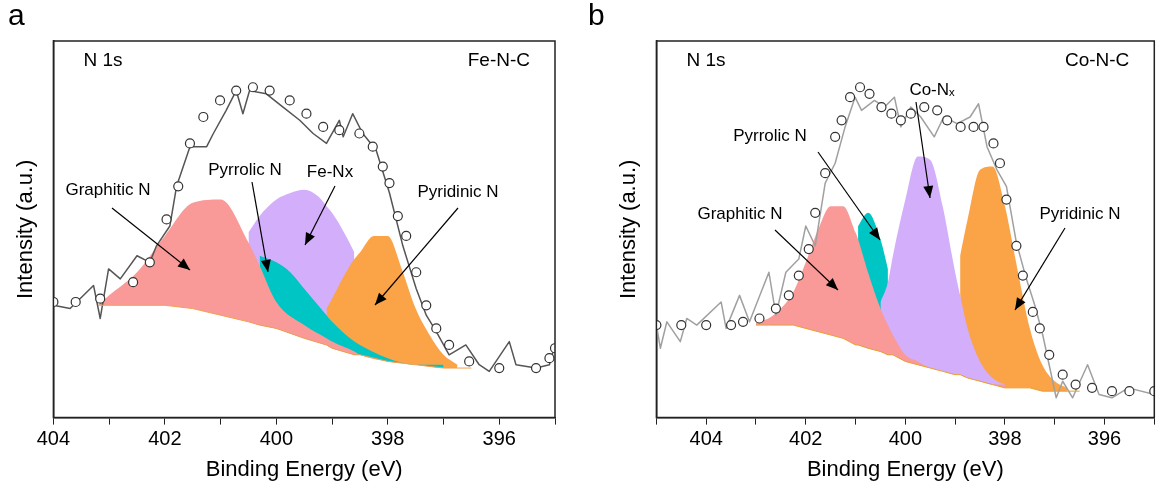  Describe the element at coordinates (596, 16) in the screenshot. I see `chart-title: b` at that location.